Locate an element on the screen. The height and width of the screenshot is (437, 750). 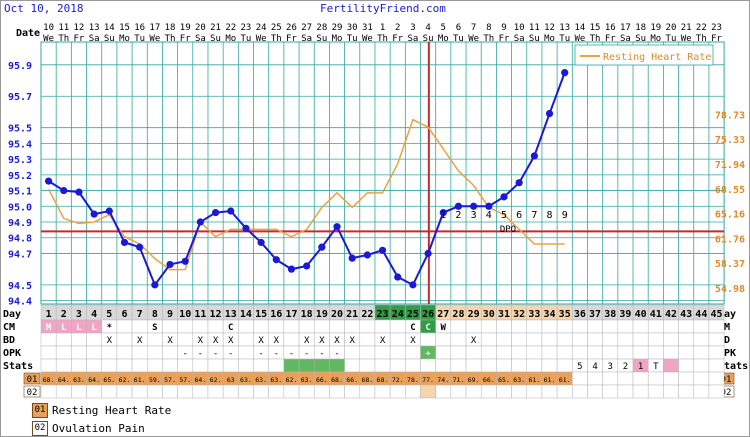
row-label-left: Stats is located at coordinates (18, 366).